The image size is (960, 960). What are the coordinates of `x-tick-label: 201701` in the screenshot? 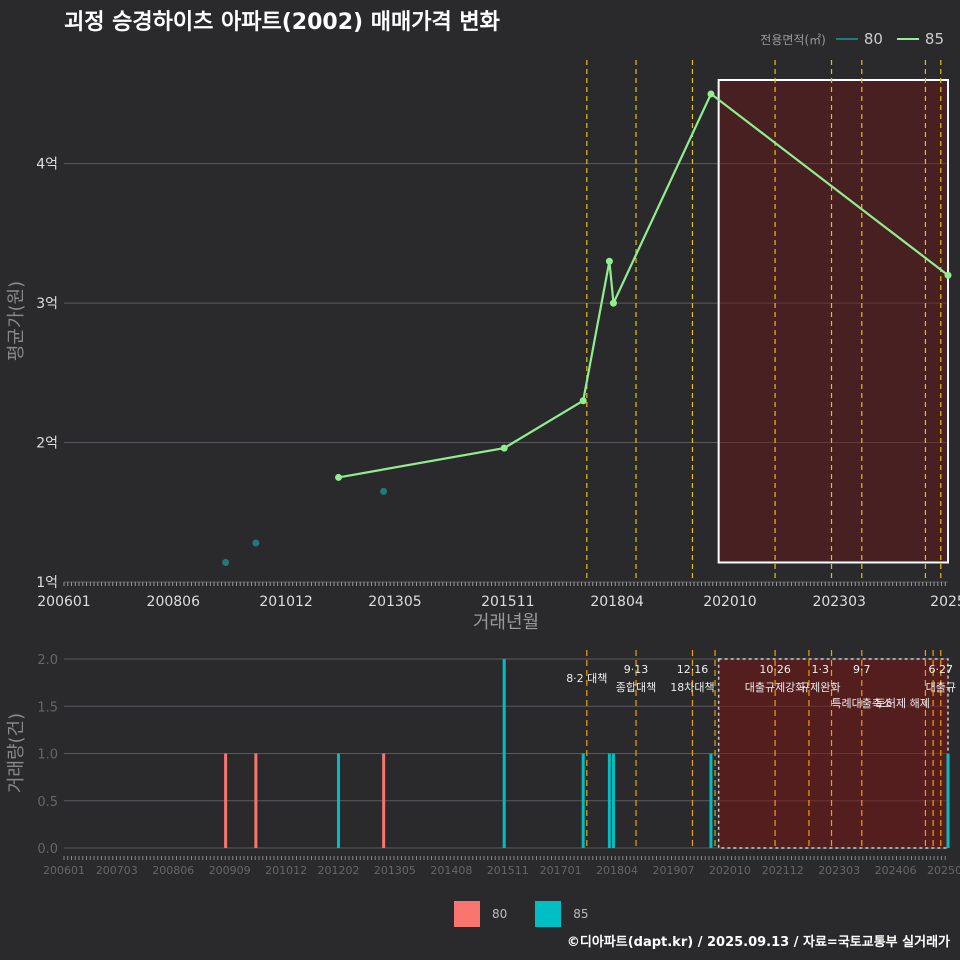 It's located at (561, 870).